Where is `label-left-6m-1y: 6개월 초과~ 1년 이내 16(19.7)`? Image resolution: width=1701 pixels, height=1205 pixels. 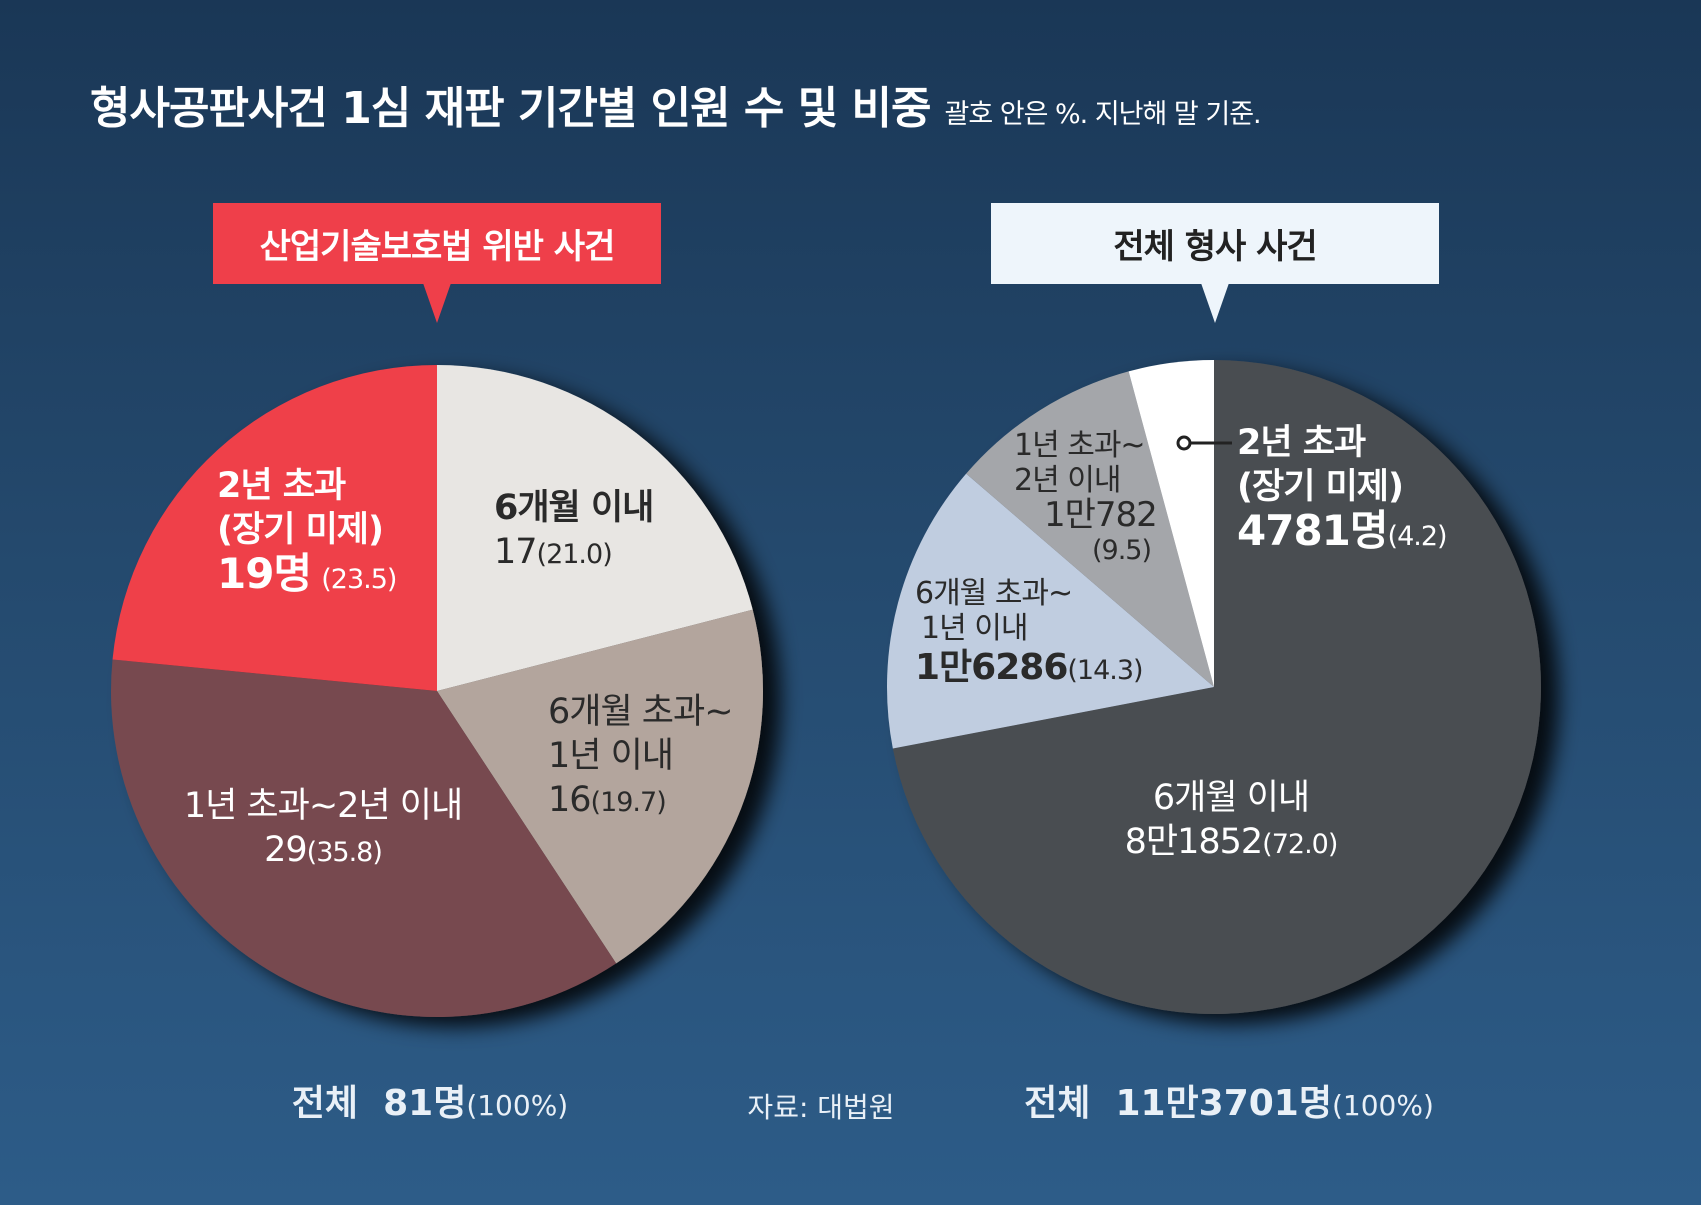
label-left-6m-1y: 6개월 초과~ 1년 이내 16(19.7) is located at coordinates (641, 757).